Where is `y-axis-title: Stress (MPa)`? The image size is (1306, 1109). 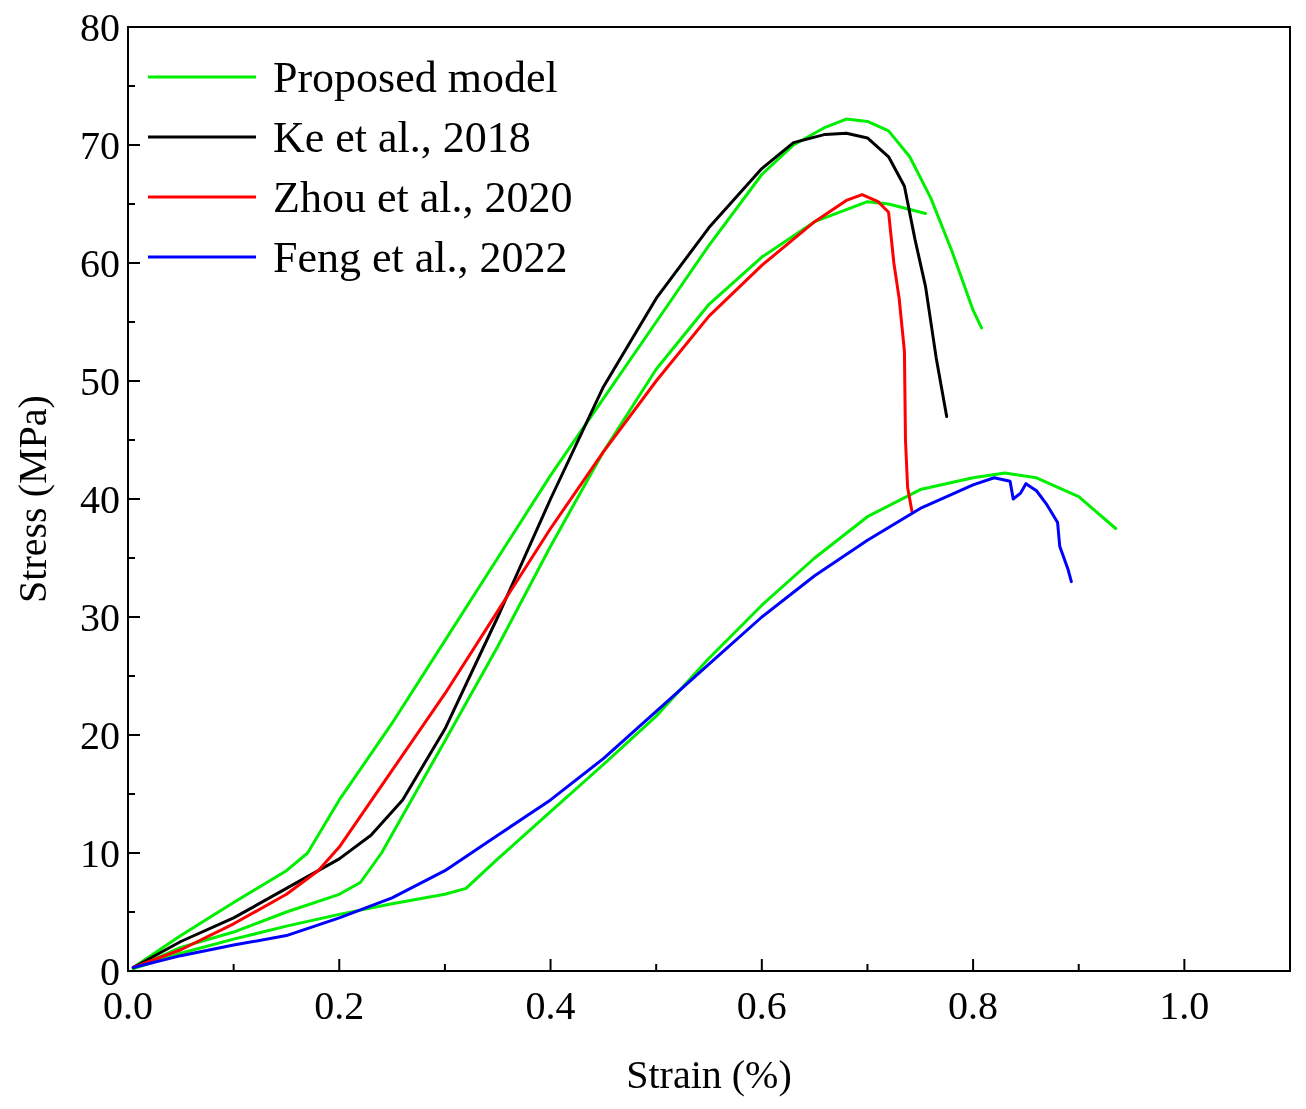 y-axis-title: Stress (MPa) is located at coordinates (32, 499).